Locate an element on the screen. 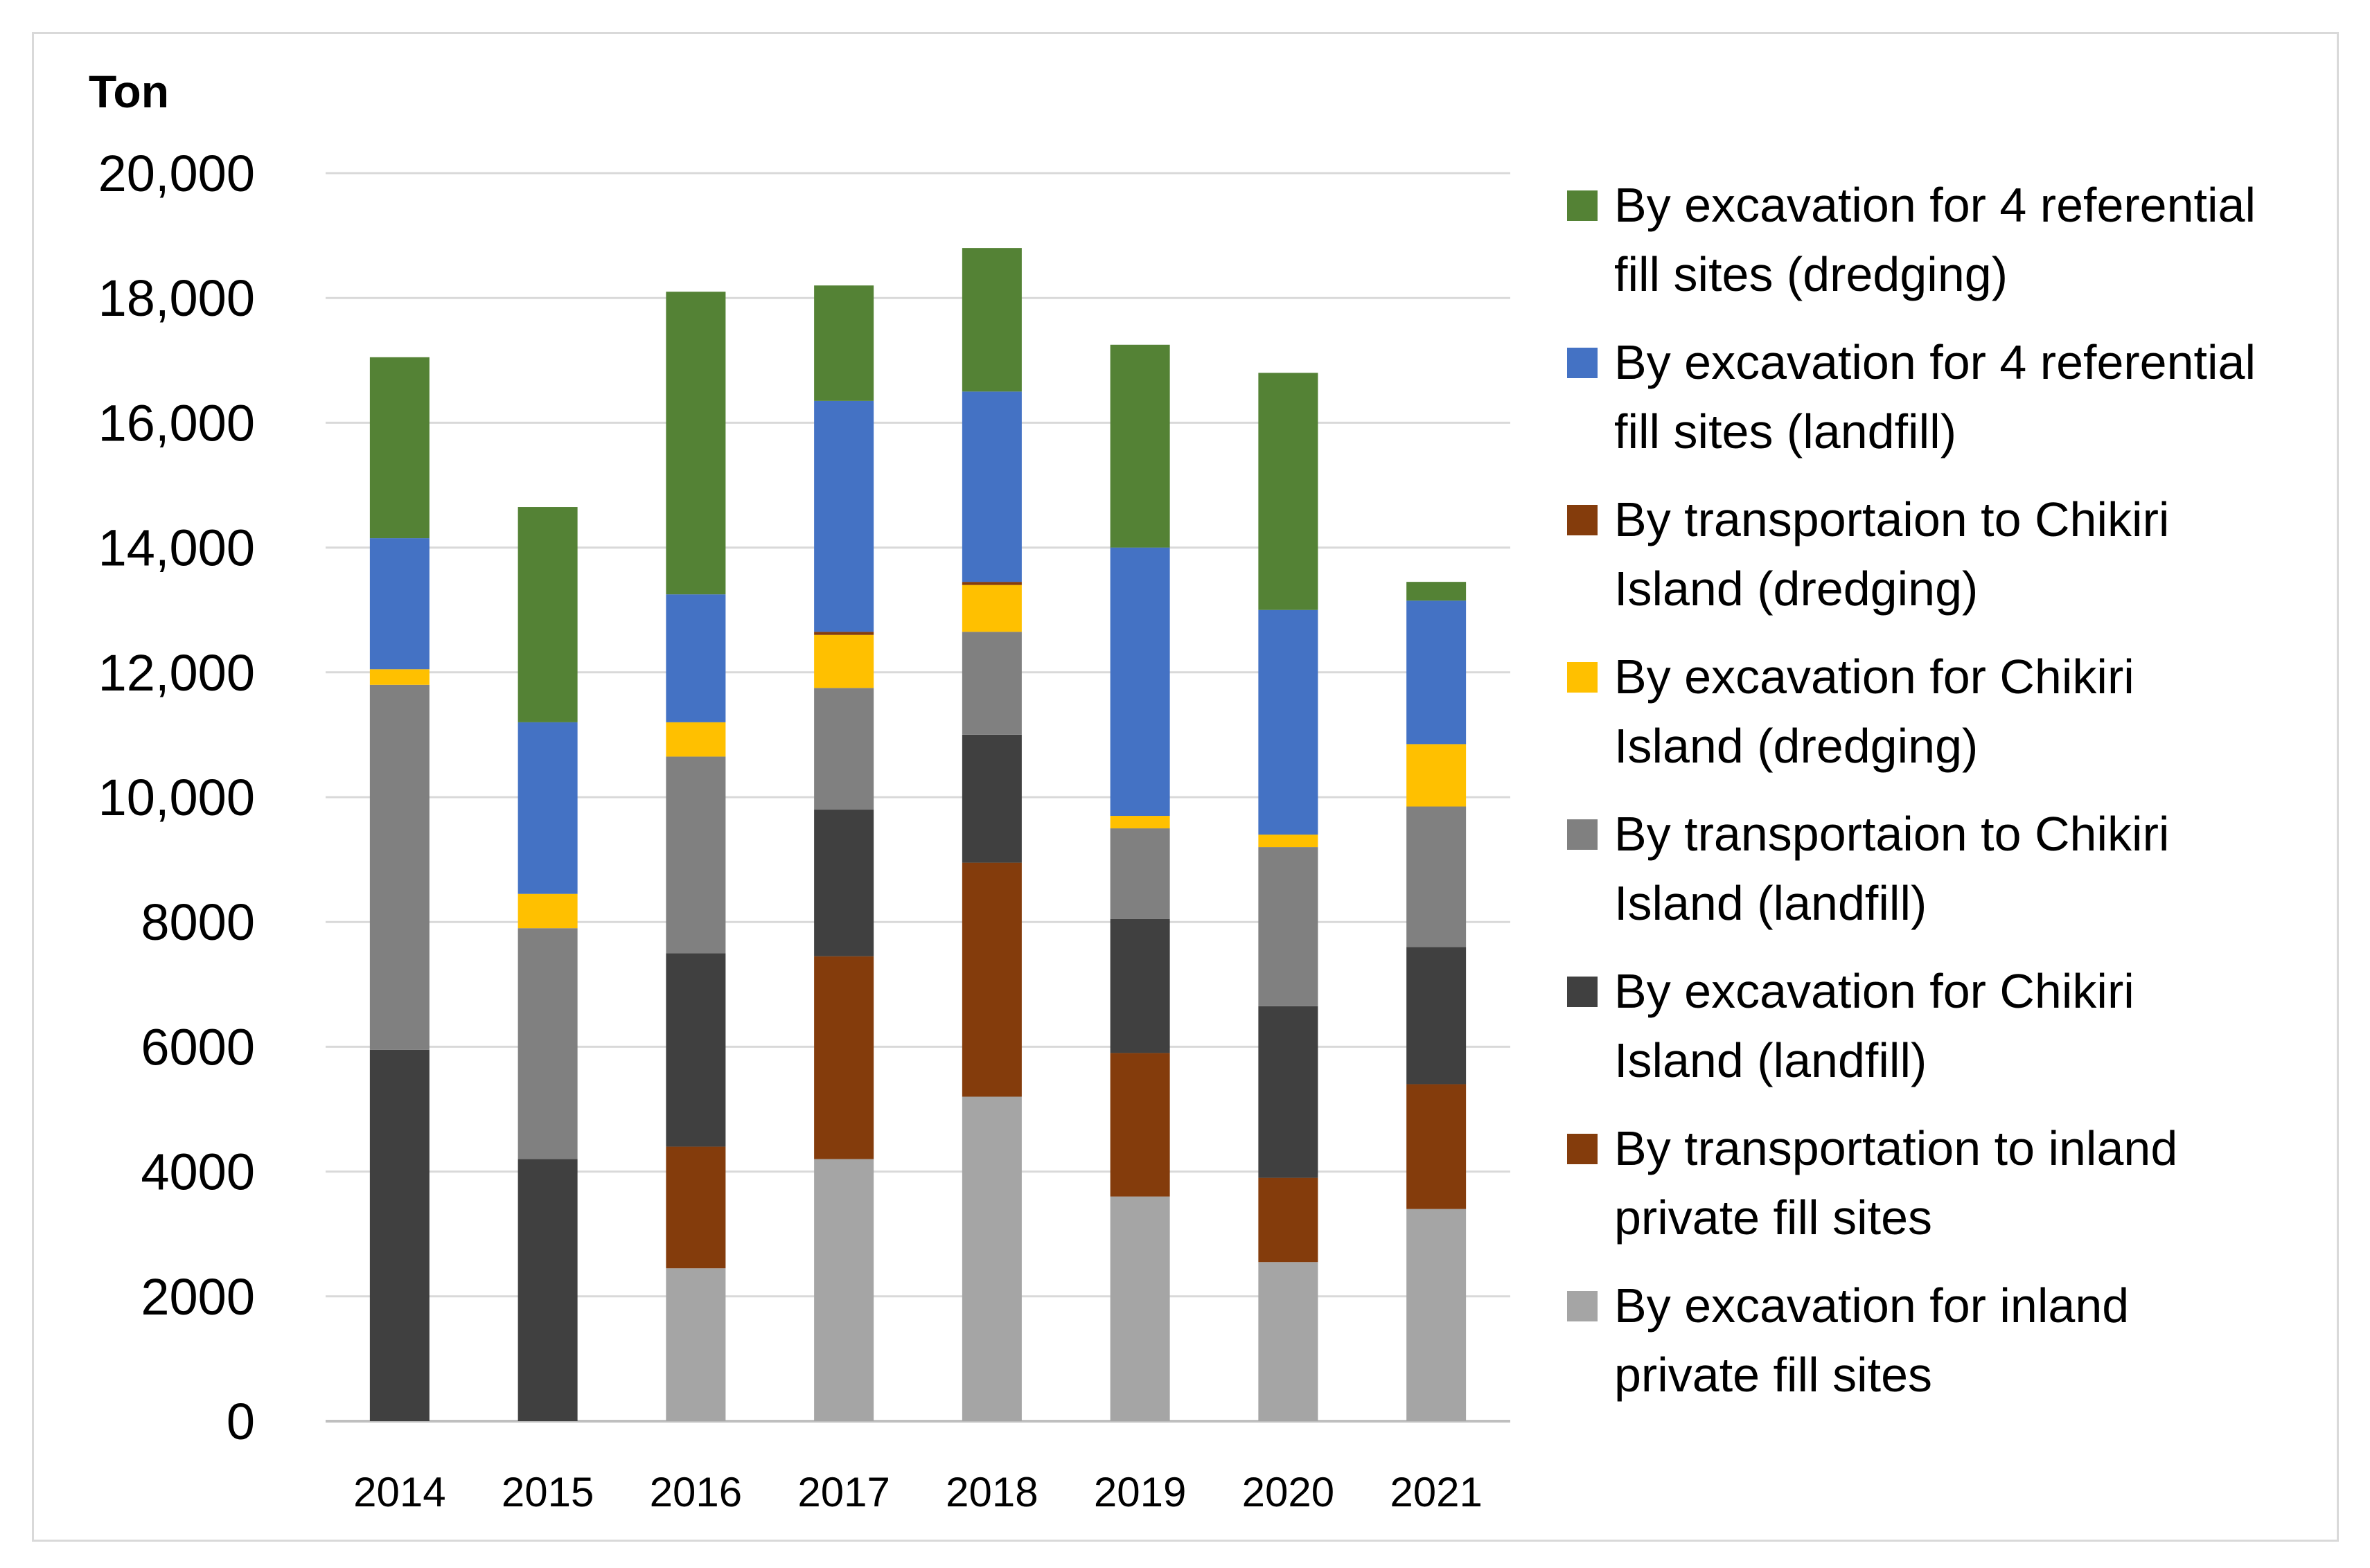 This screenshot has height=1568, width=2370. y-axis-title: Ton is located at coordinates (129, 91).